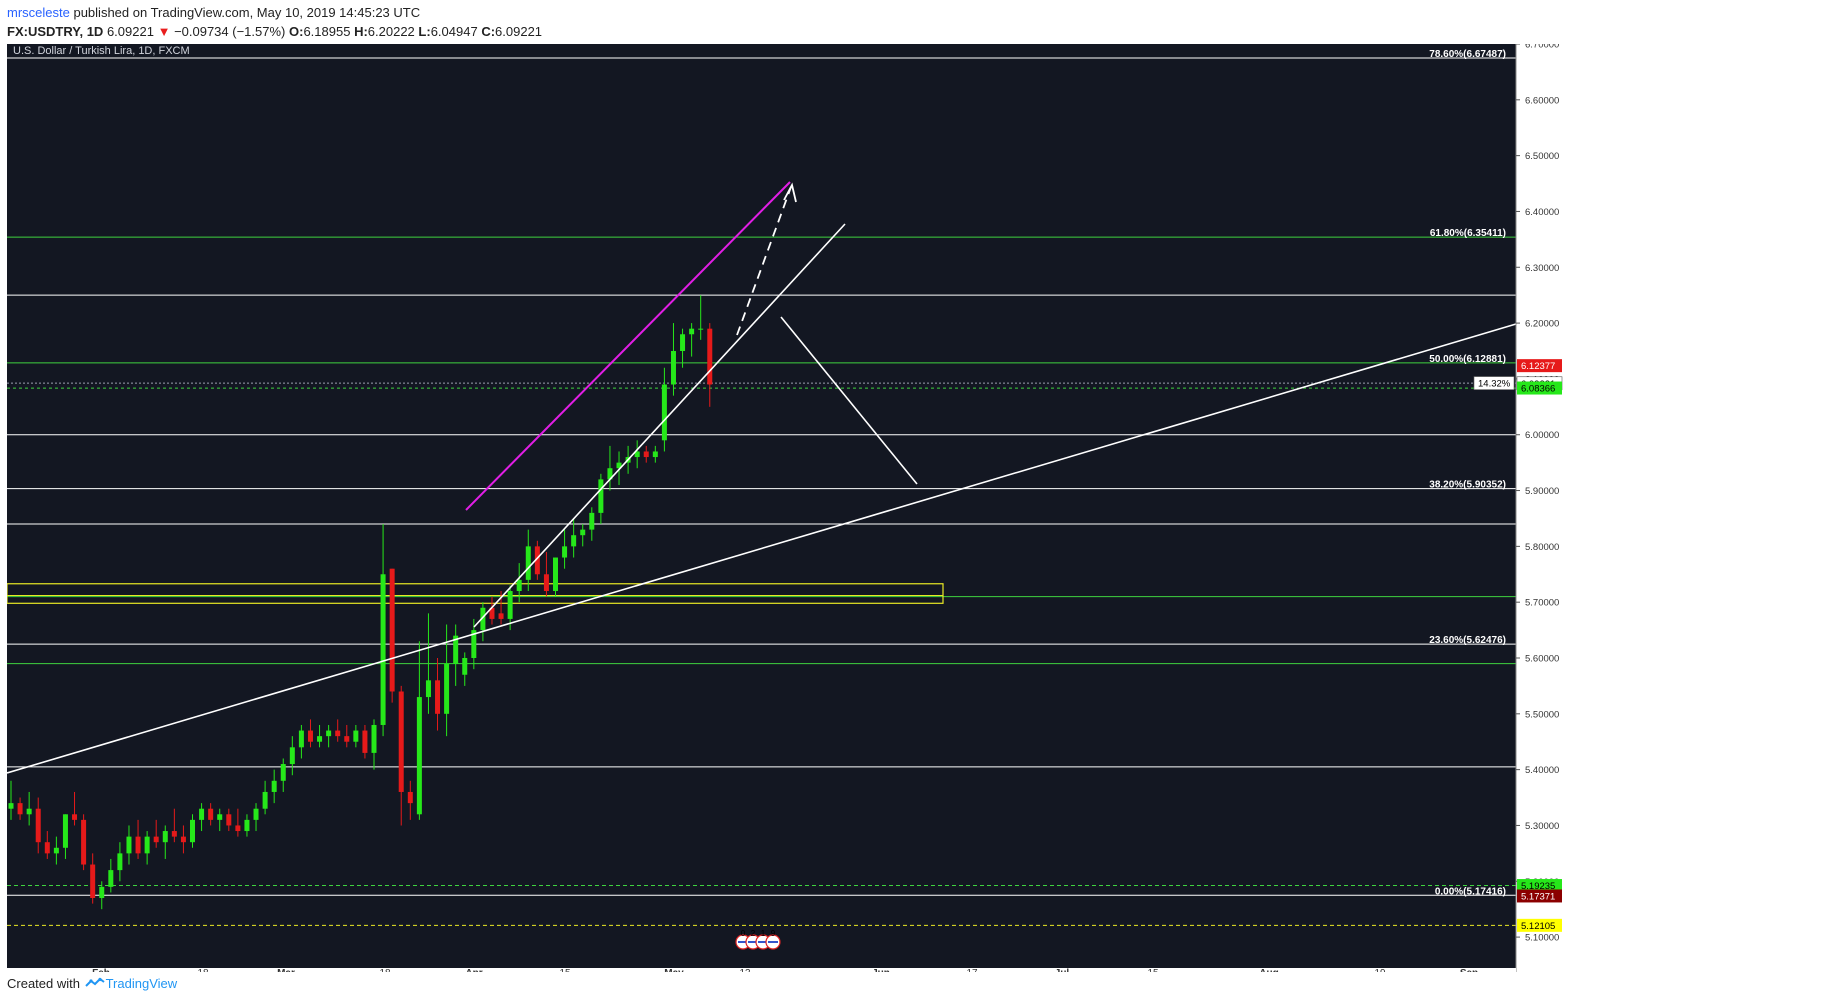 The width and height of the screenshot is (1840, 1002). What do you see at coordinates (1542, 491) in the screenshot?
I see `y-tick-label: 5.90000` at bounding box center [1542, 491].